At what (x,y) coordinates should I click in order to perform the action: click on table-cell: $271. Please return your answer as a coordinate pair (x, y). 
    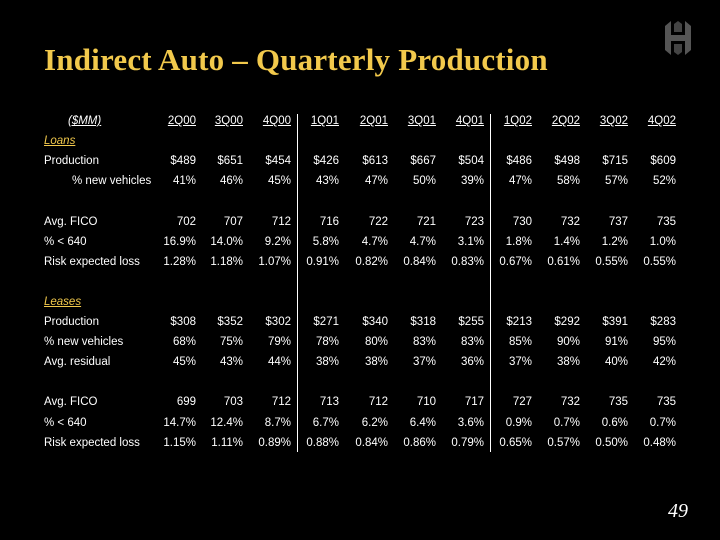
    Looking at the image, I should click on (326, 322).